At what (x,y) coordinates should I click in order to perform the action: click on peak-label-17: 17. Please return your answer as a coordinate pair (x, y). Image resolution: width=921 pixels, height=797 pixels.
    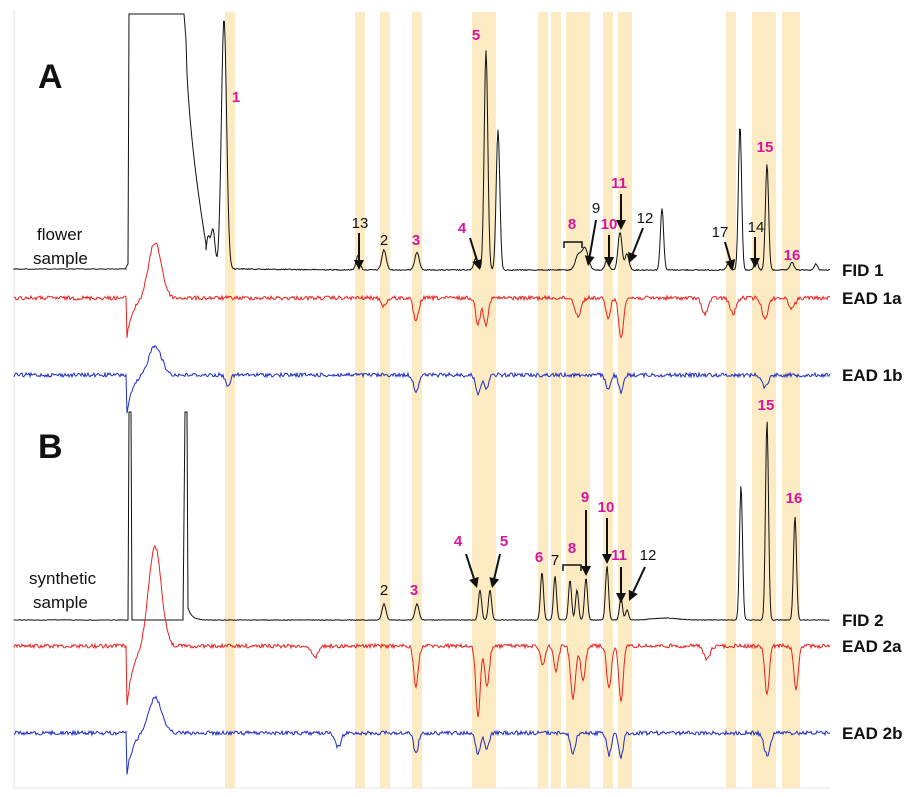
    Looking at the image, I should click on (720, 232).